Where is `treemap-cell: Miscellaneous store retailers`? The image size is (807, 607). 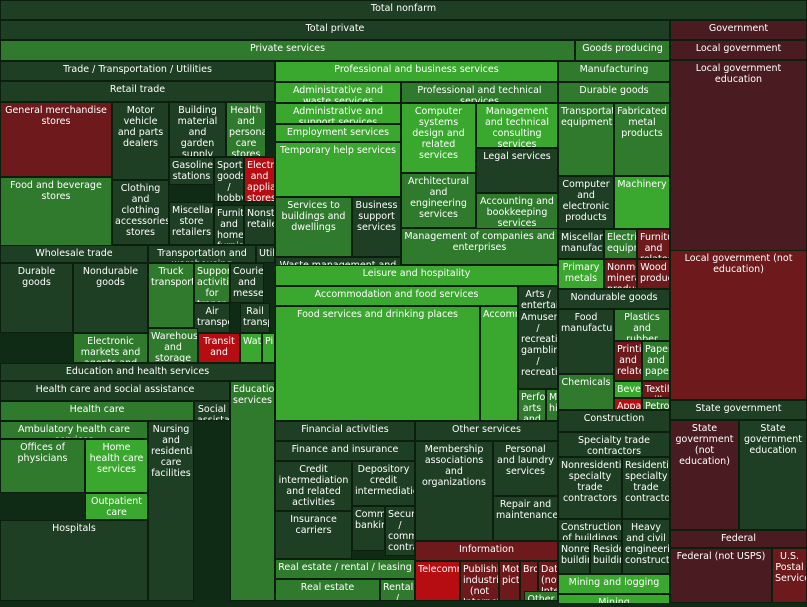
treemap-cell: Miscellaneous store retailers is located at coordinates (191, 223).